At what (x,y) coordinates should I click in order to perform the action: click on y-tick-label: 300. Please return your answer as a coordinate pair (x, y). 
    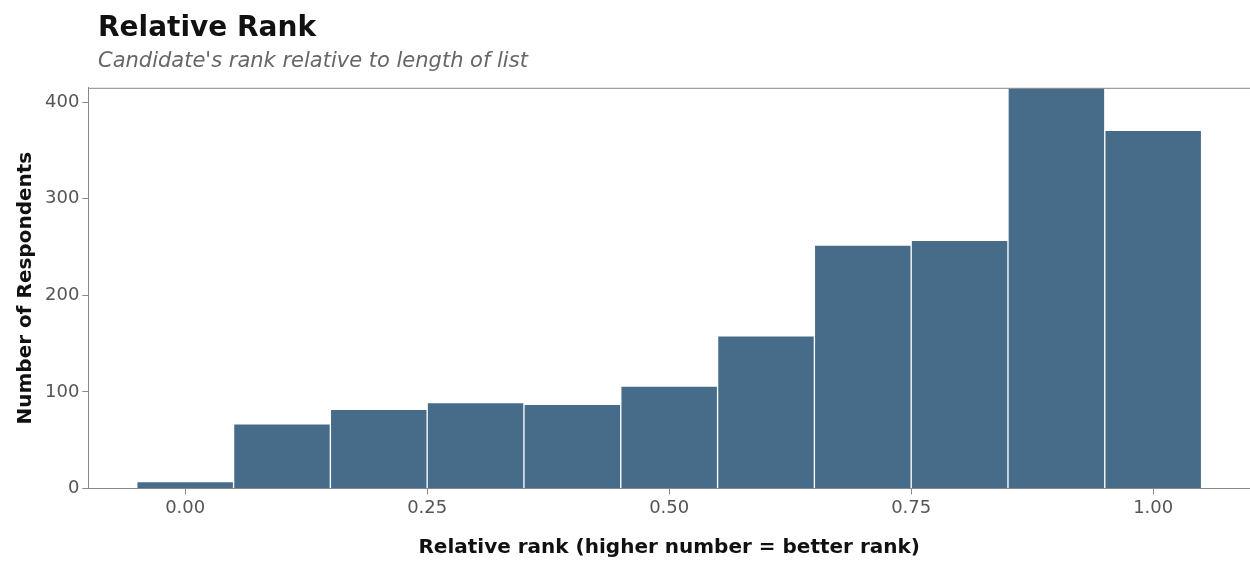
    Looking at the image, I should click on (62, 197).